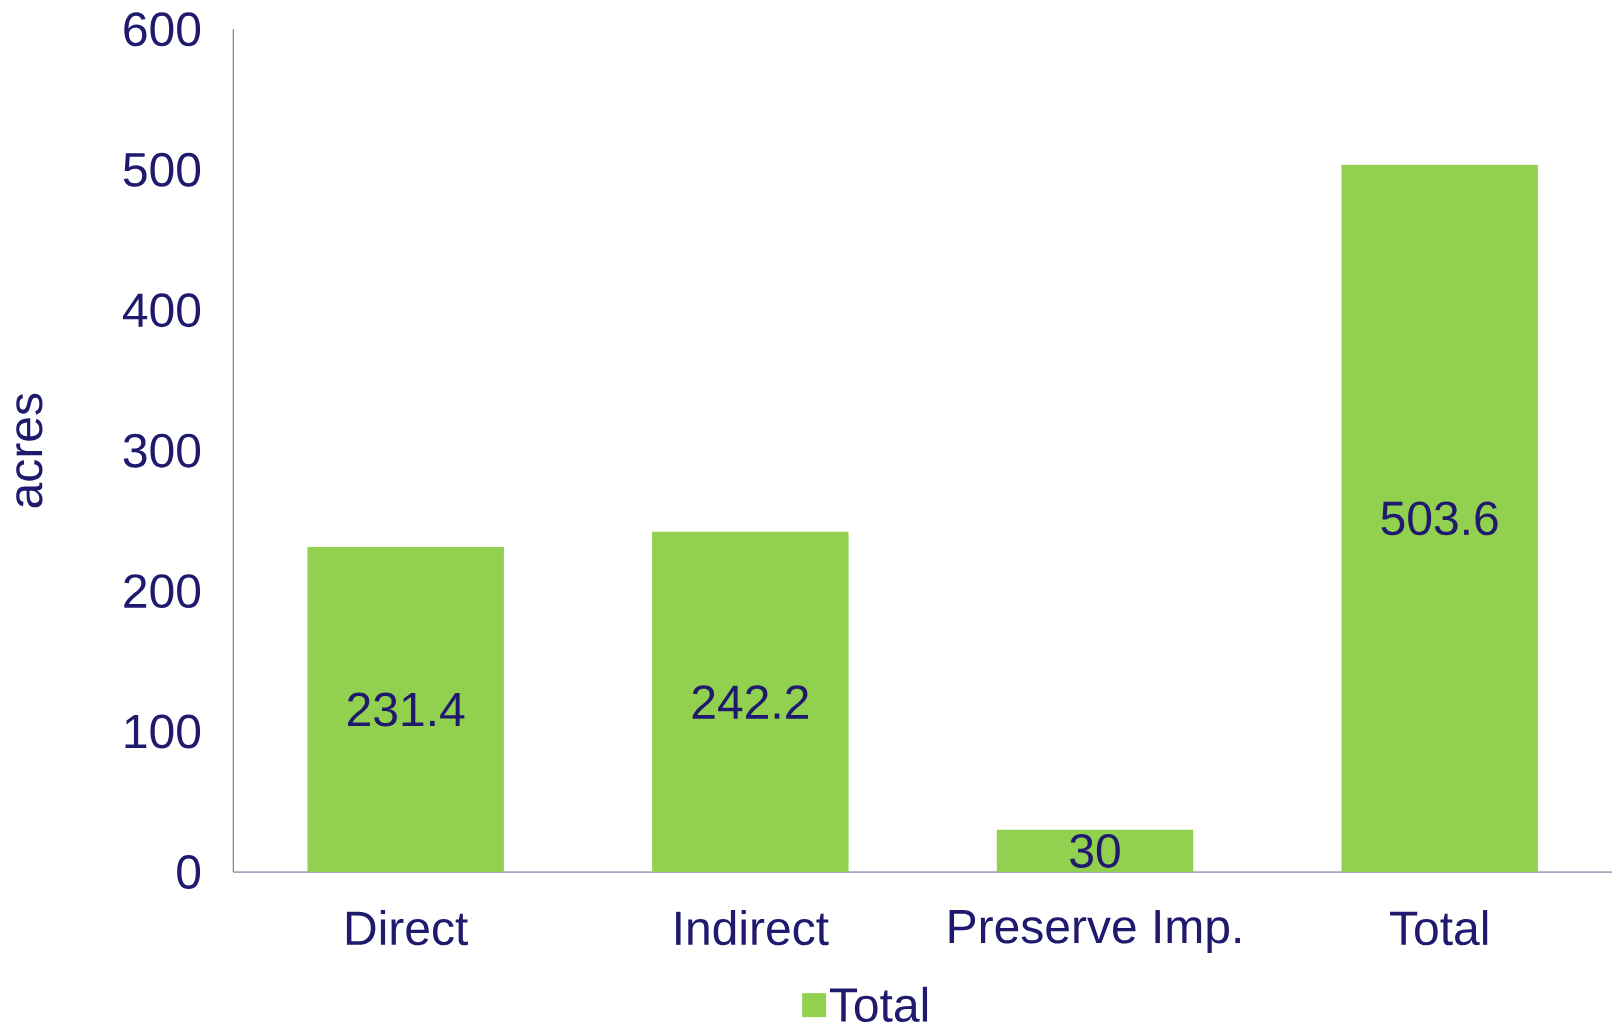 The height and width of the screenshot is (1028, 1612). I want to click on y-tick-label: 100, so click(163, 731).